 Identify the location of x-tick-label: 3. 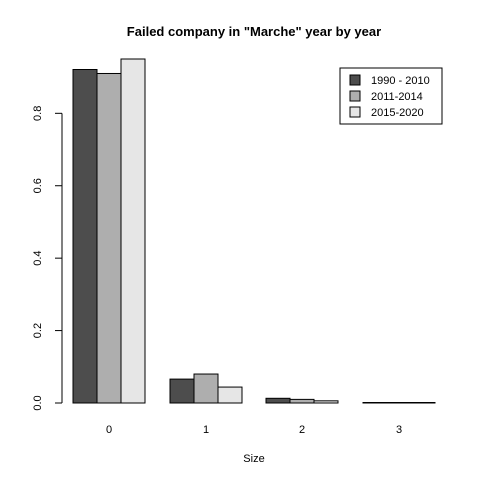
(399, 430).